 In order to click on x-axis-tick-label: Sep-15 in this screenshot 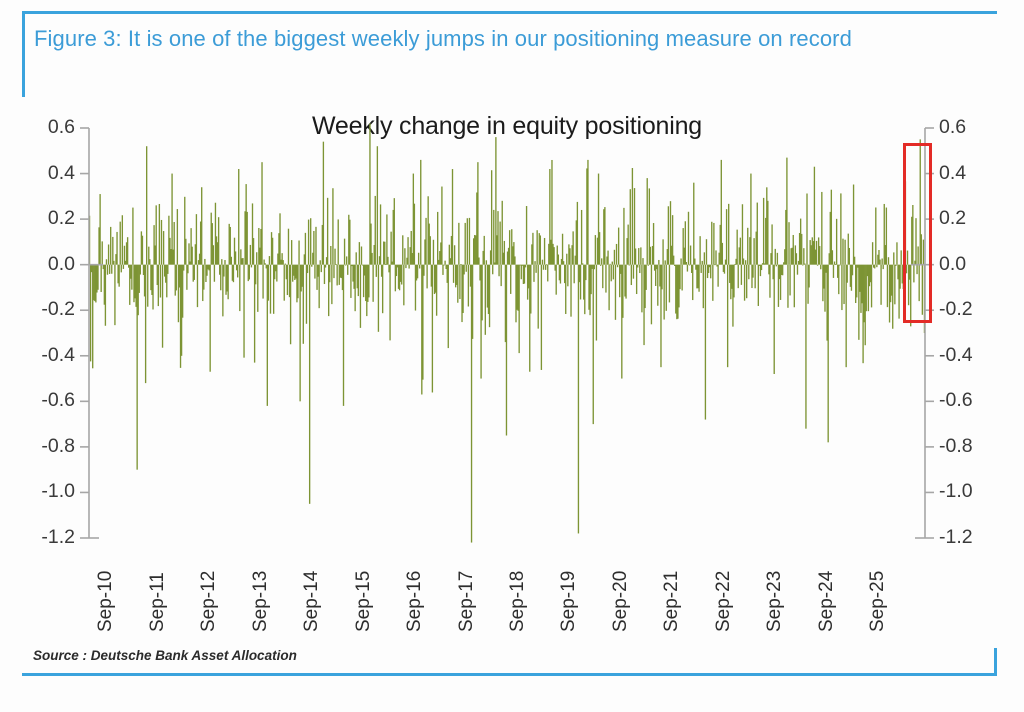, I will do `click(363, 601)`.